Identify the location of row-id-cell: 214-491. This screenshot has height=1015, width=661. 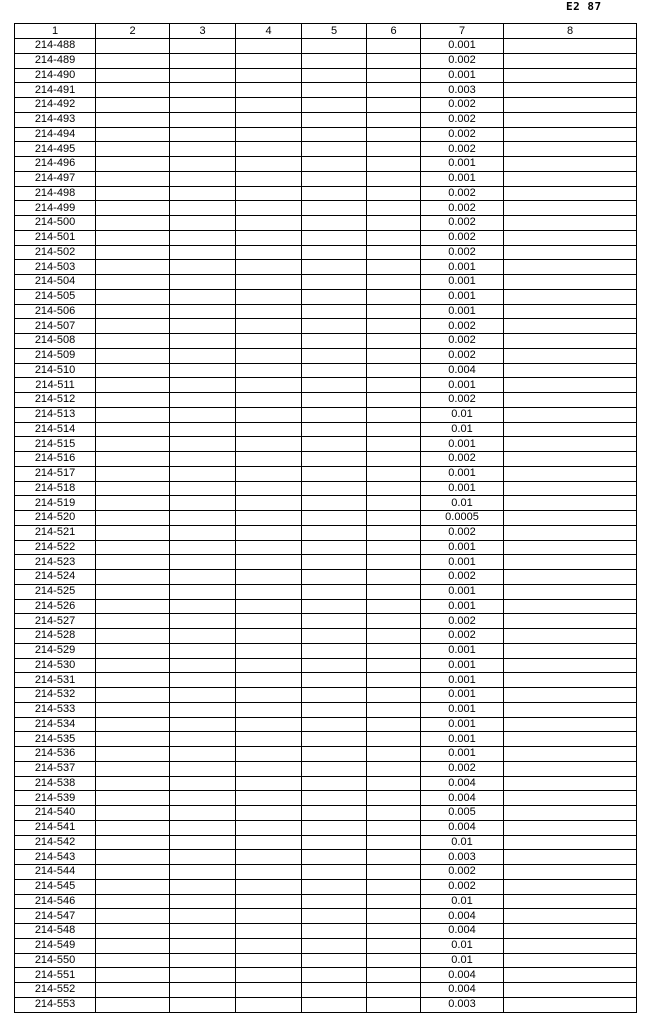
(55, 90).